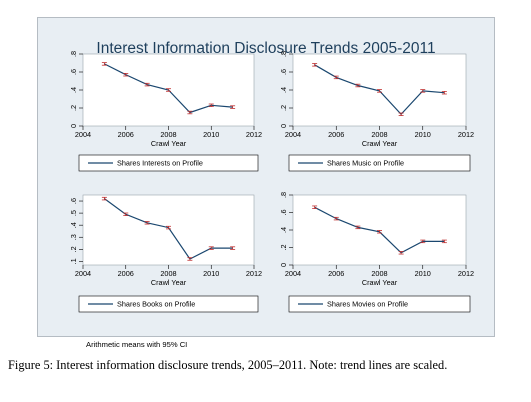 This screenshot has width=531, height=402. I want to click on y-tick-label: .5, so click(73, 213).